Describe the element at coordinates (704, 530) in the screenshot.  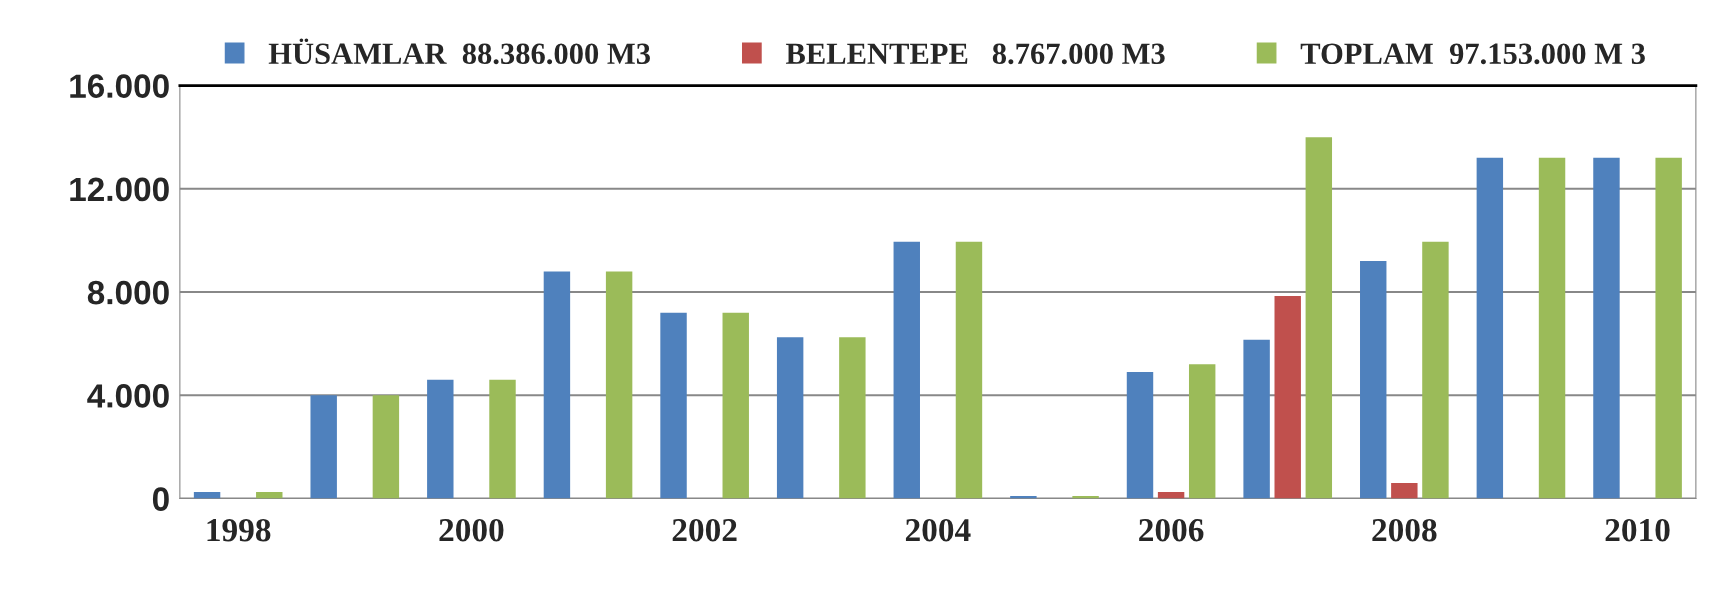
I see `x-tick-label: 2002` at that location.